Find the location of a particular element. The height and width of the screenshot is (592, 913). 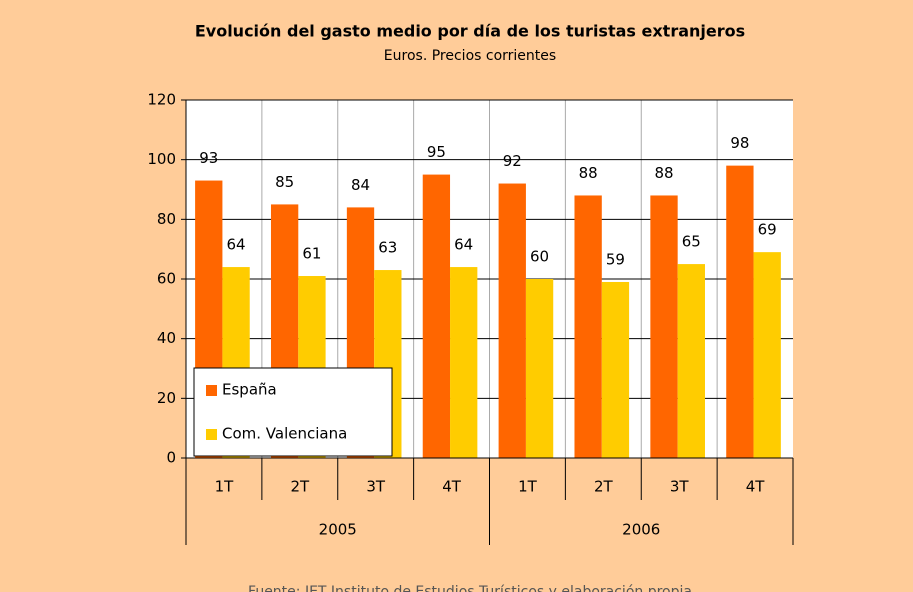

data-label: 84 is located at coordinates (360, 185).